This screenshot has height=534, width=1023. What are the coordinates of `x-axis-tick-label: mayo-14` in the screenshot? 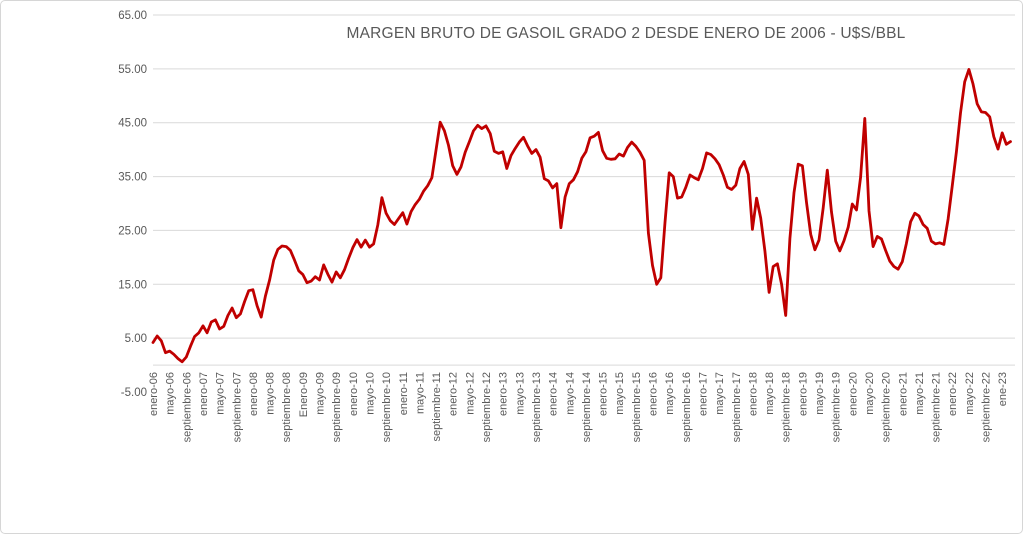 It's located at (570, 393).